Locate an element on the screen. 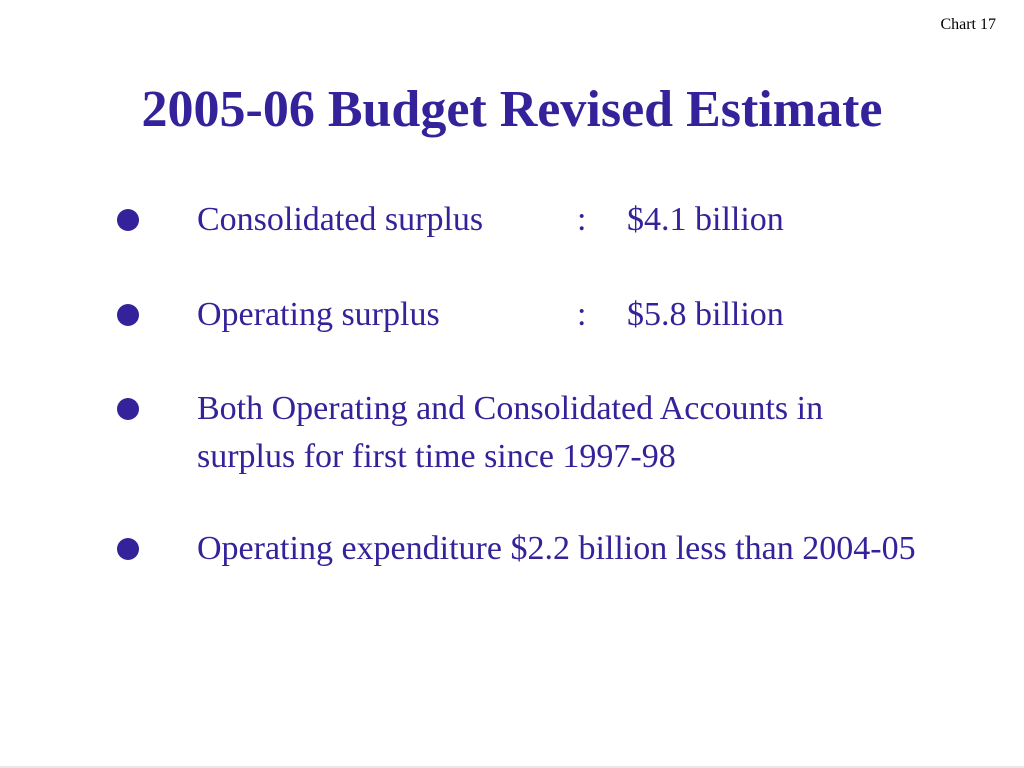 The height and width of the screenshot is (768, 1024). bullet-value: $4.1 billion is located at coordinates (705, 219).